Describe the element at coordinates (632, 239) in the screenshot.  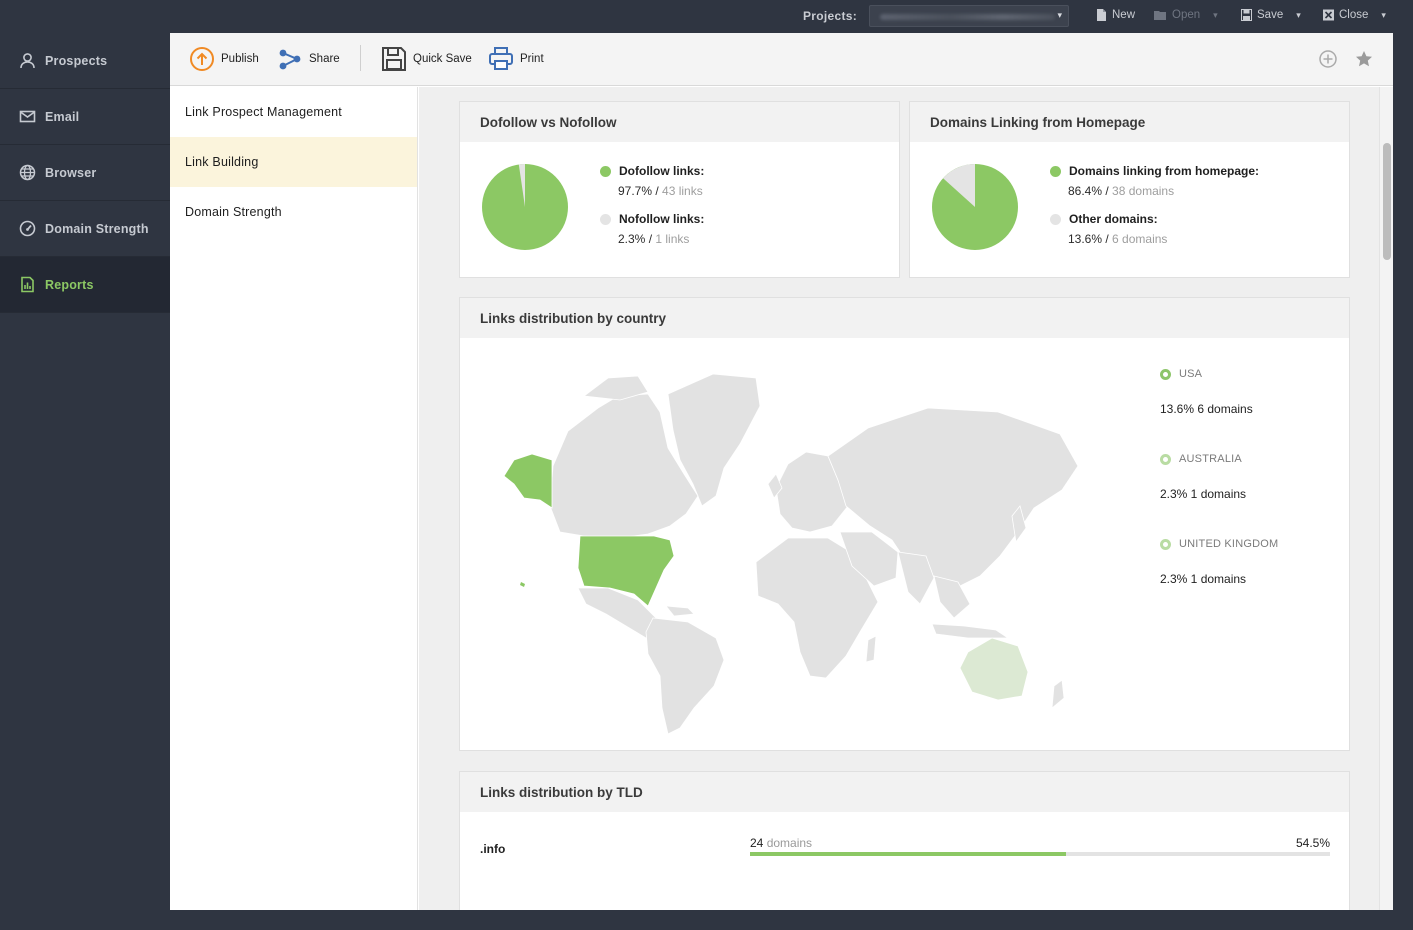
I see `legend-percent: 2.3%` at that location.